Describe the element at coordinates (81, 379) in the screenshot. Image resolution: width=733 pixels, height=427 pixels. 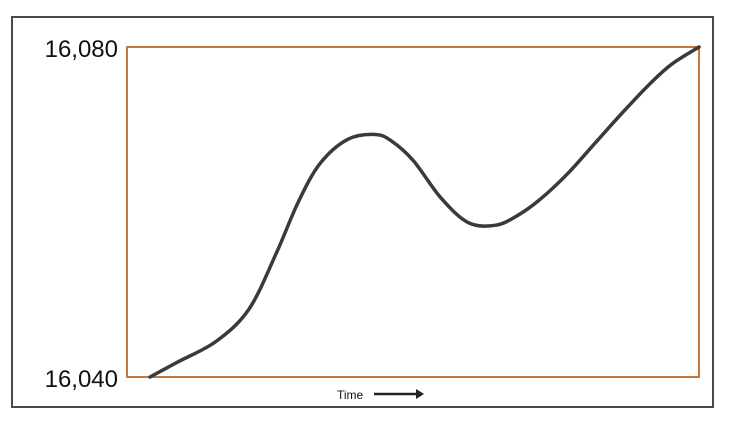
I see `y-tick-label-bottom: 16,040` at that location.